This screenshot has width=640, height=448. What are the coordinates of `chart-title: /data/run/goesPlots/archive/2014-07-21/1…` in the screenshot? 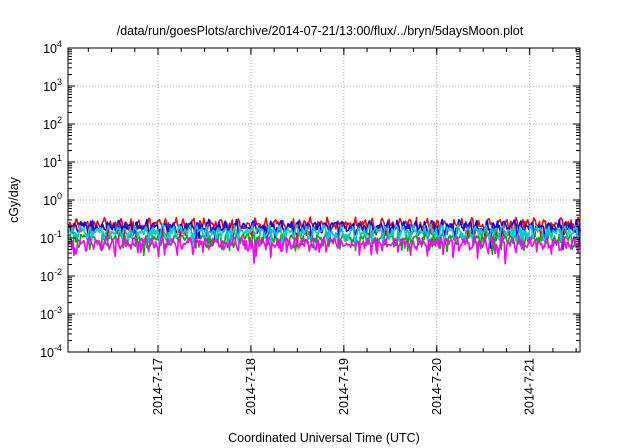 It's located at (320, 31).